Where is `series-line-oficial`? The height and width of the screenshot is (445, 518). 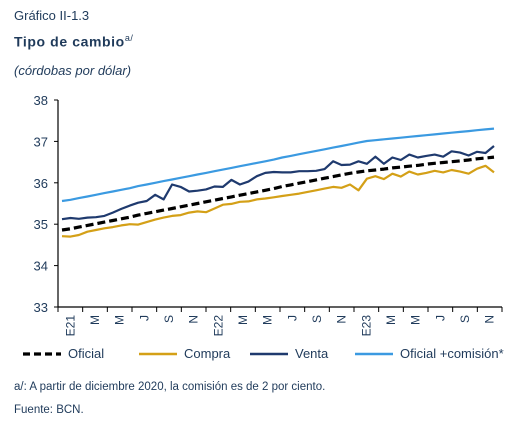
series-line-oficial is located at coordinates (278, 193).